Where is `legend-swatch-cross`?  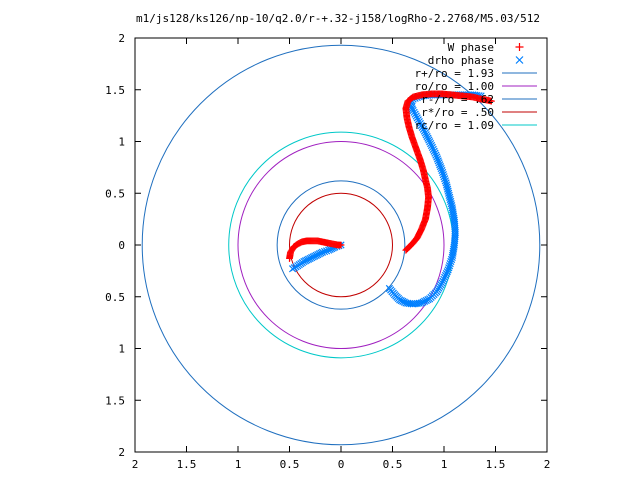 legend-swatch-cross is located at coordinates (519, 60).